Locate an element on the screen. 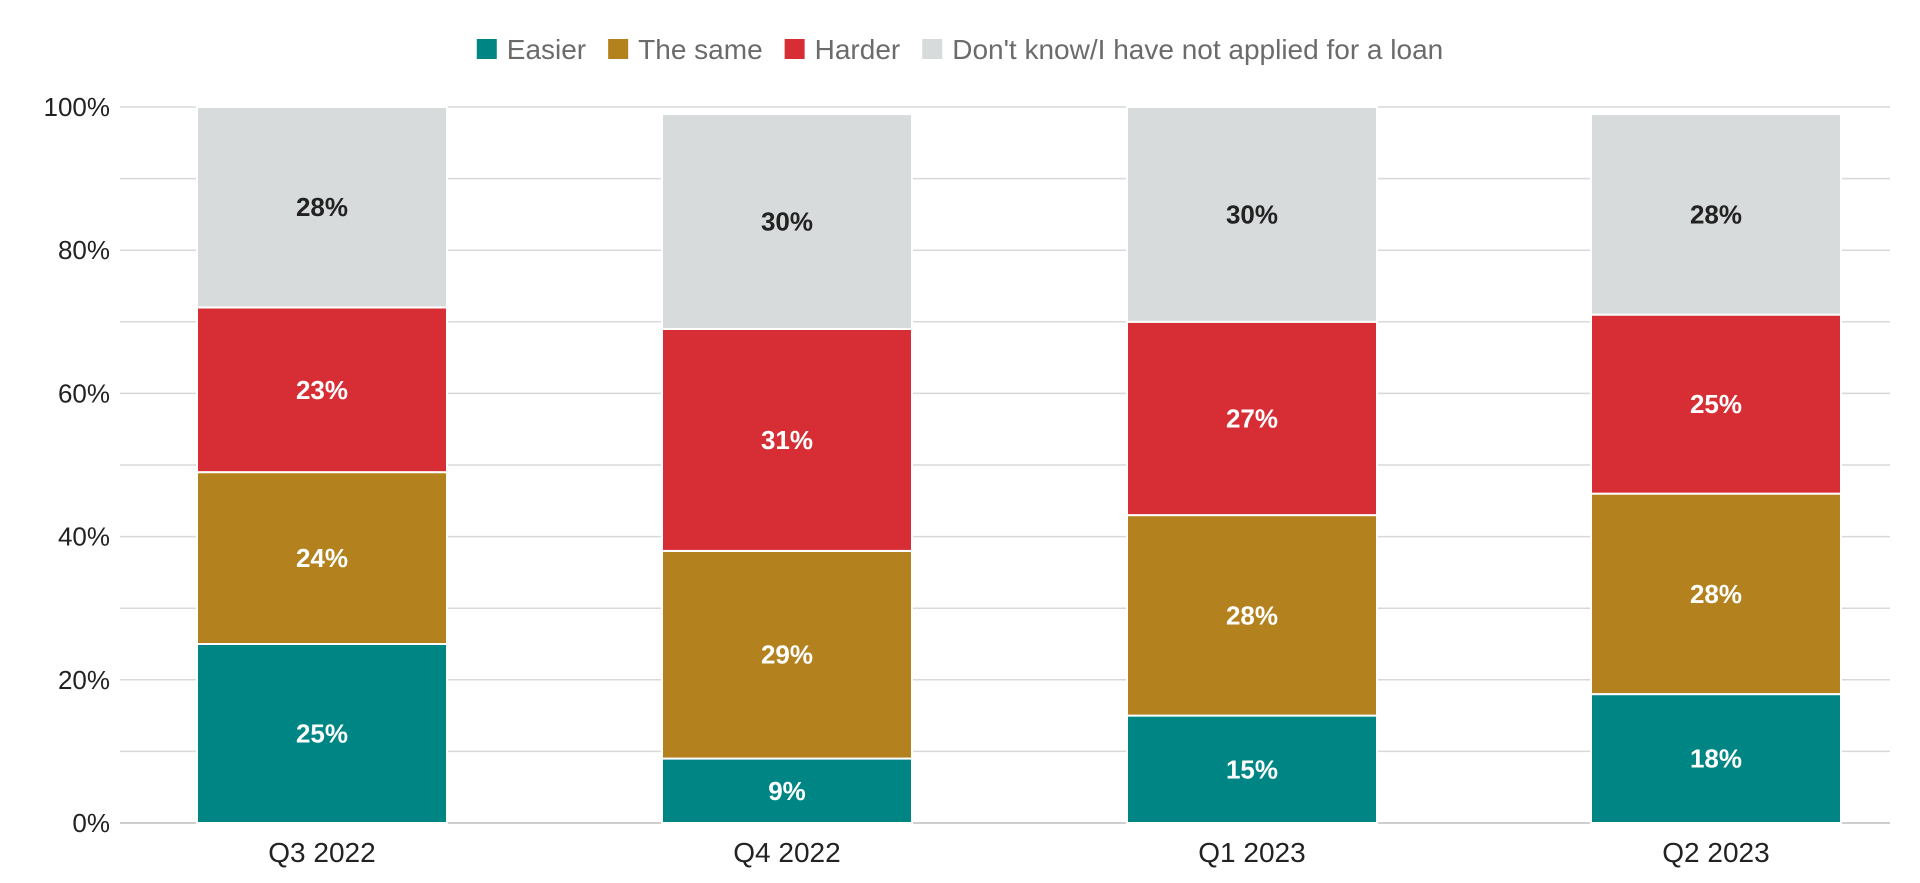  data-label: 31% is located at coordinates (787, 440).